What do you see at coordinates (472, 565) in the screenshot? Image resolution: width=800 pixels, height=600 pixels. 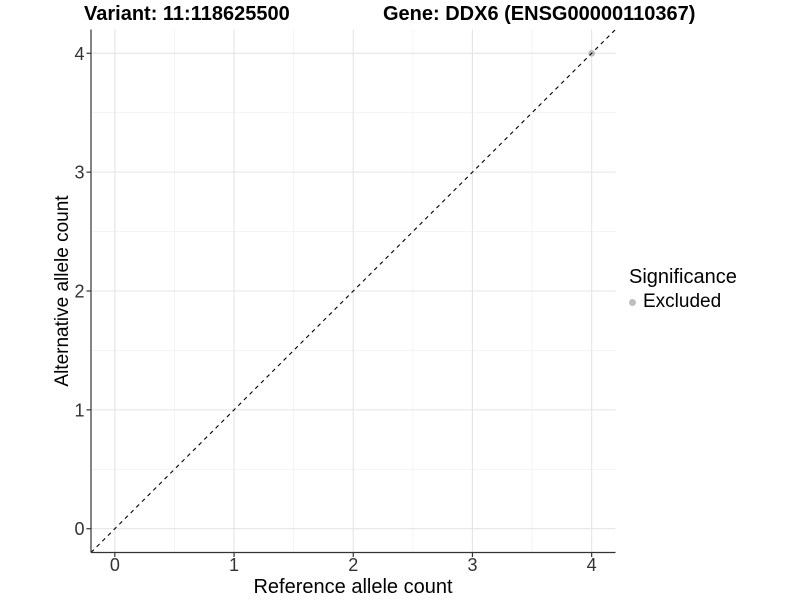 I see `x-tick-label: 3` at bounding box center [472, 565].